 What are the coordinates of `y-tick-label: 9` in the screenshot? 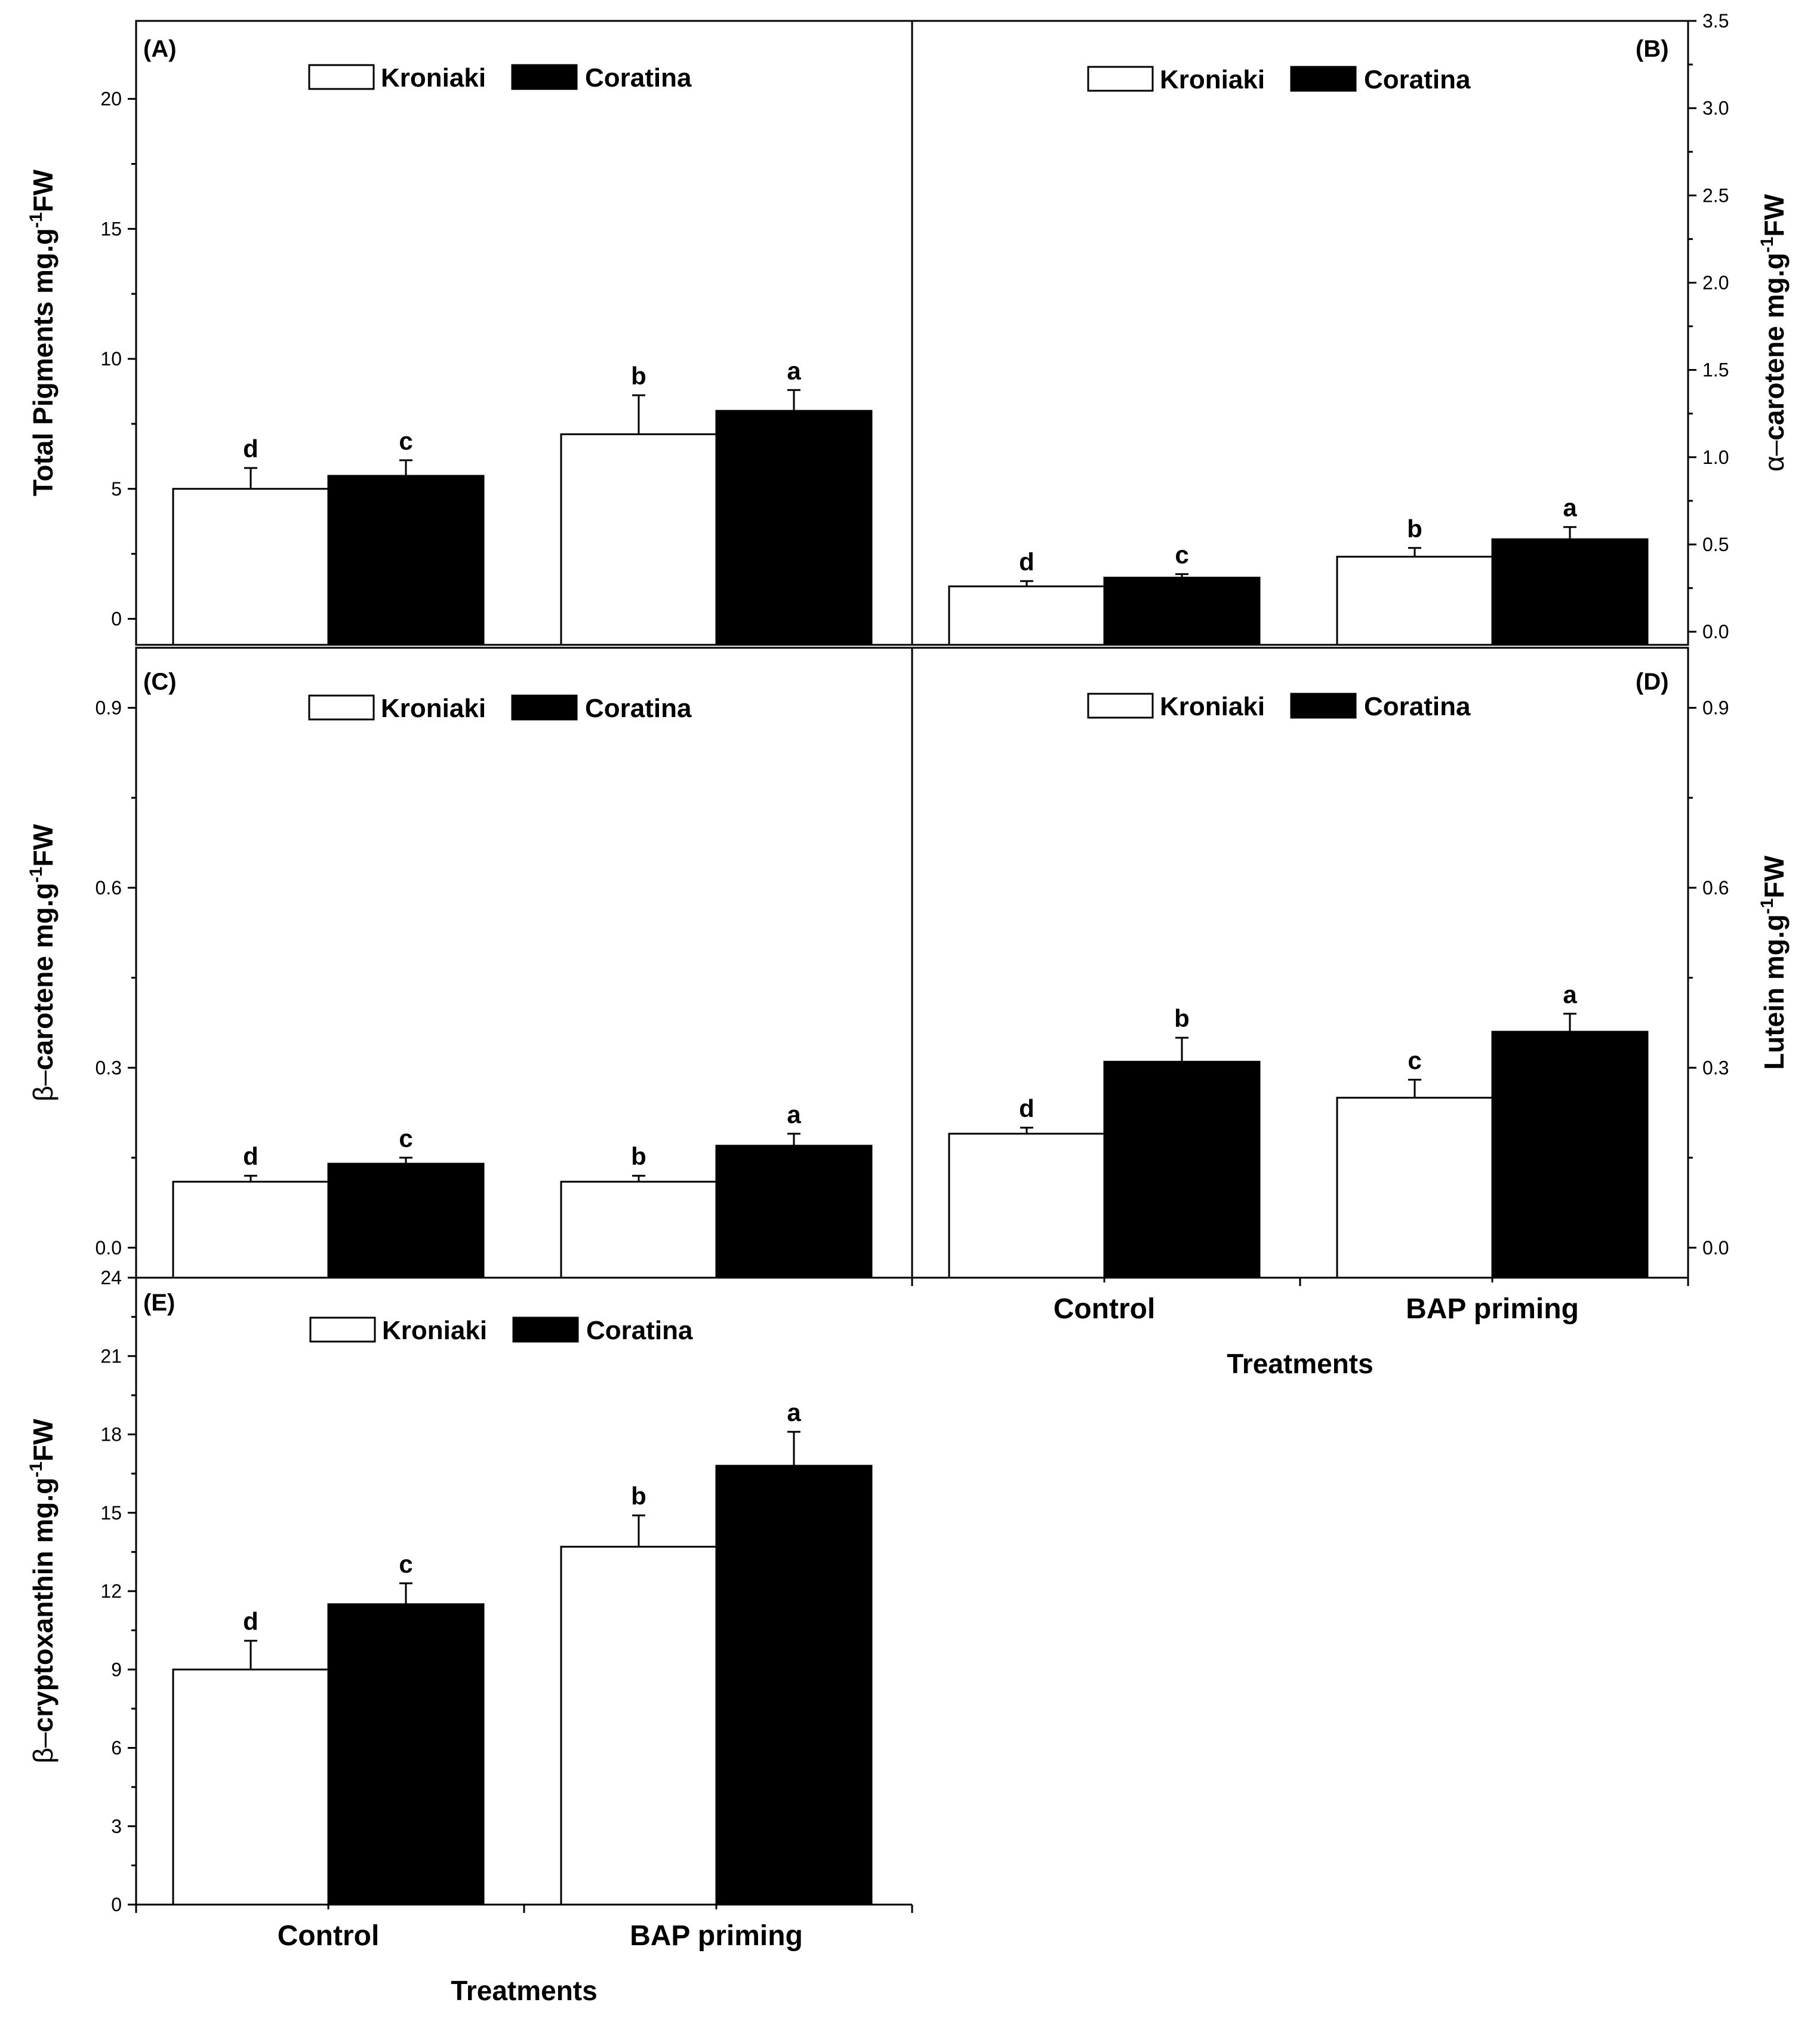 It's located at (117, 1670).